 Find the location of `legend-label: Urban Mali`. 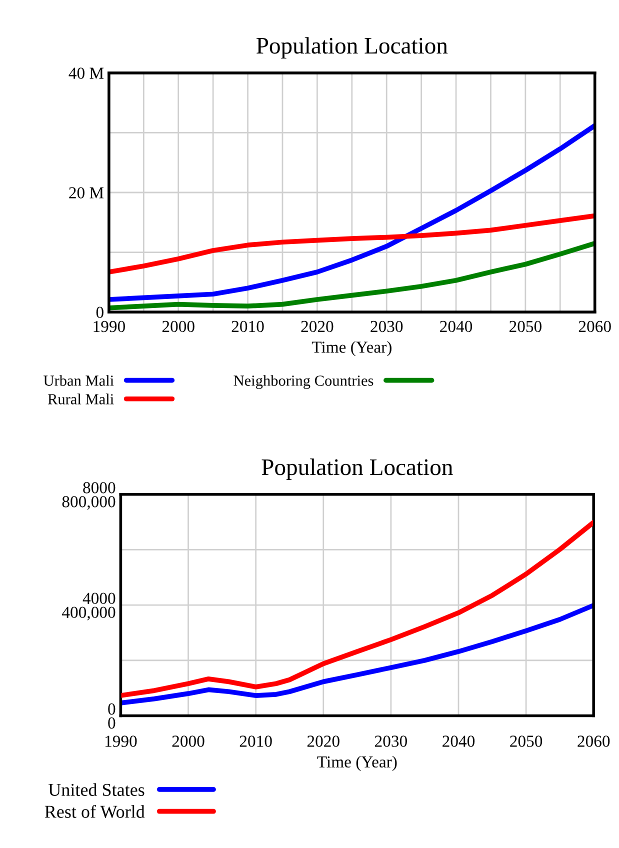

legend-label: Urban Mali is located at coordinates (79, 380).